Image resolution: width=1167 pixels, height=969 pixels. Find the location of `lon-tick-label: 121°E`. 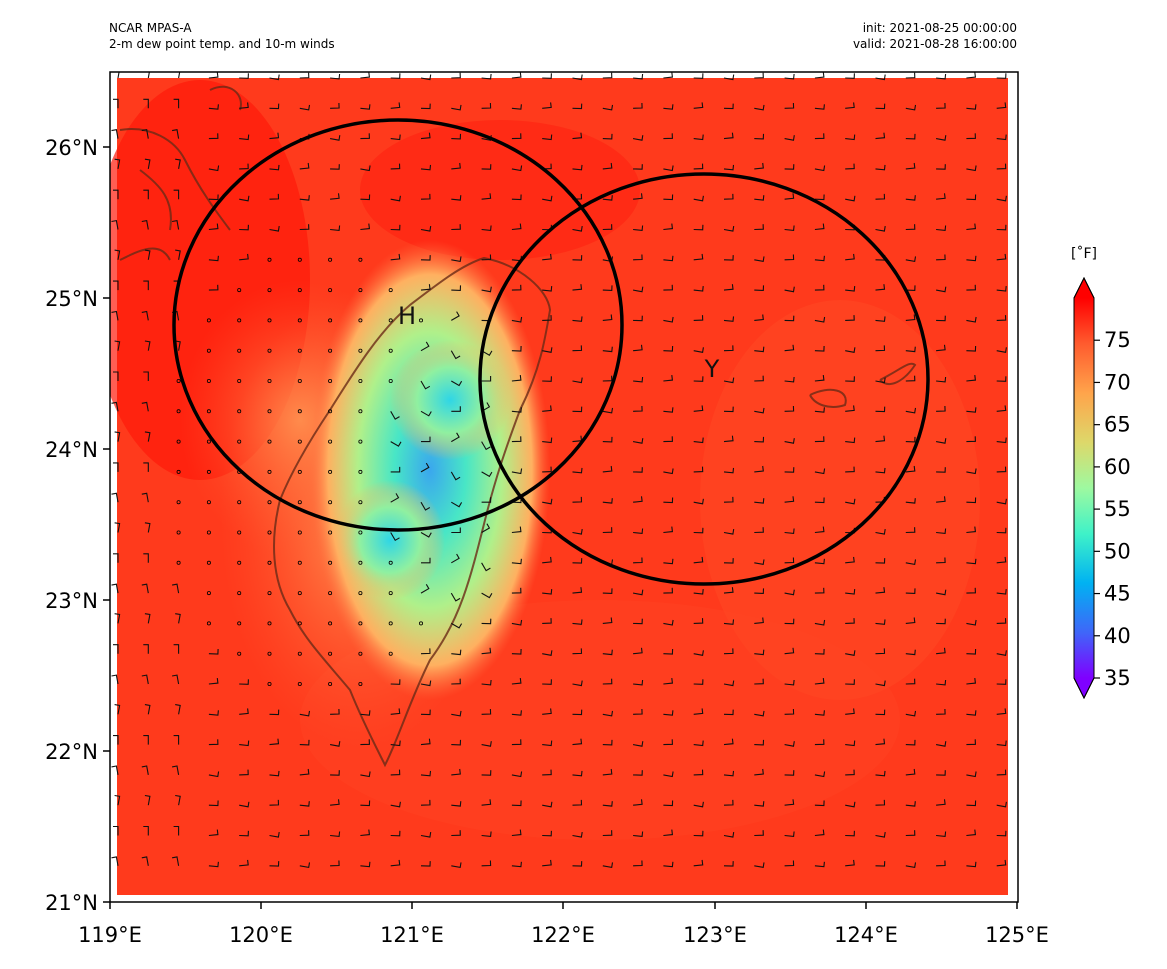

lon-tick-label: 121°E is located at coordinates (412, 935).